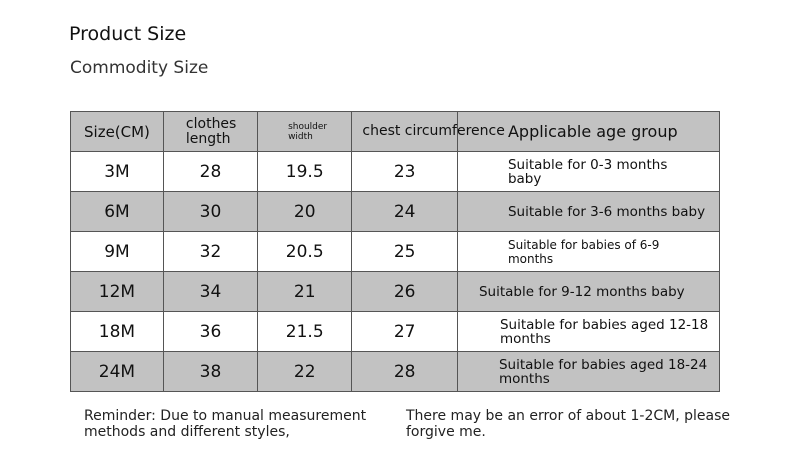 Image resolution: width=790 pixels, height=460 pixels. Describe the element at coordinates (210, 331) in the screenshot. I see `length-cell: 36` at that location.